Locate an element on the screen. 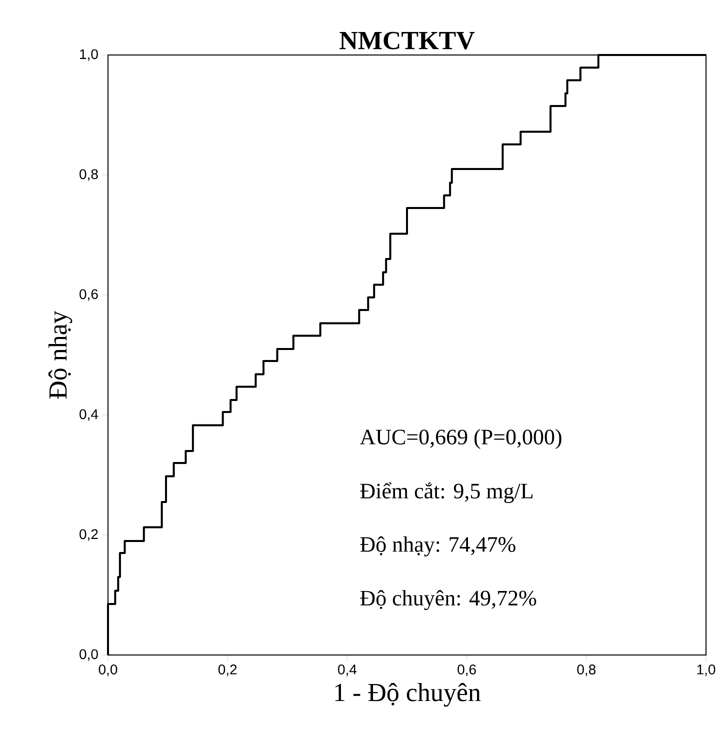 Image resolution: width=724 pixels, height=754 pixels. y-tick-label: 0,2 is located at coordinates (89, 535).